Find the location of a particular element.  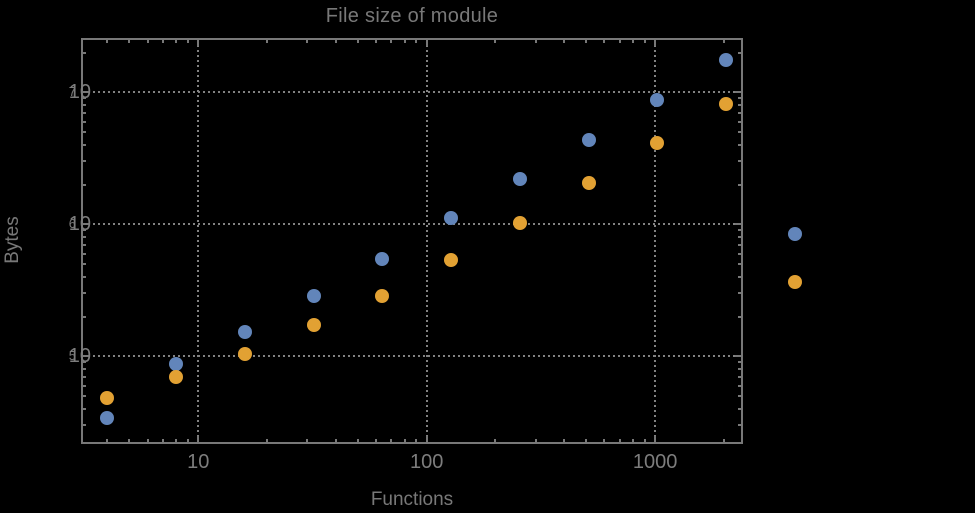

x-tick-label: 100 is located at coordinates (426, 462).